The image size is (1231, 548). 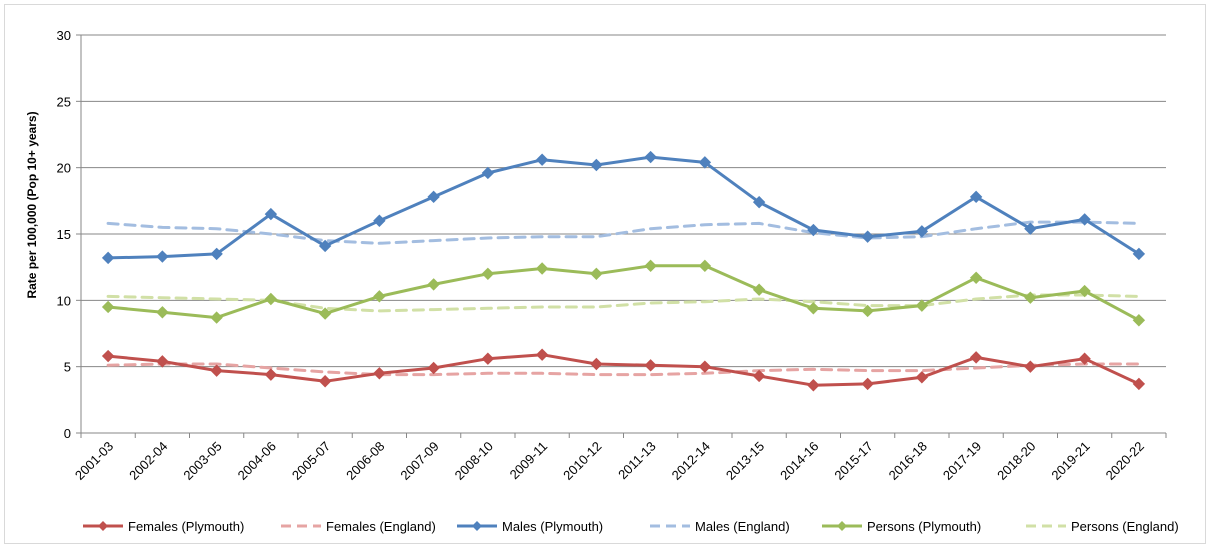 What do you see at coordinates (64, 101) in the screenshot?
I see `y-tick-label: 25` at bounding box center [64, 101].